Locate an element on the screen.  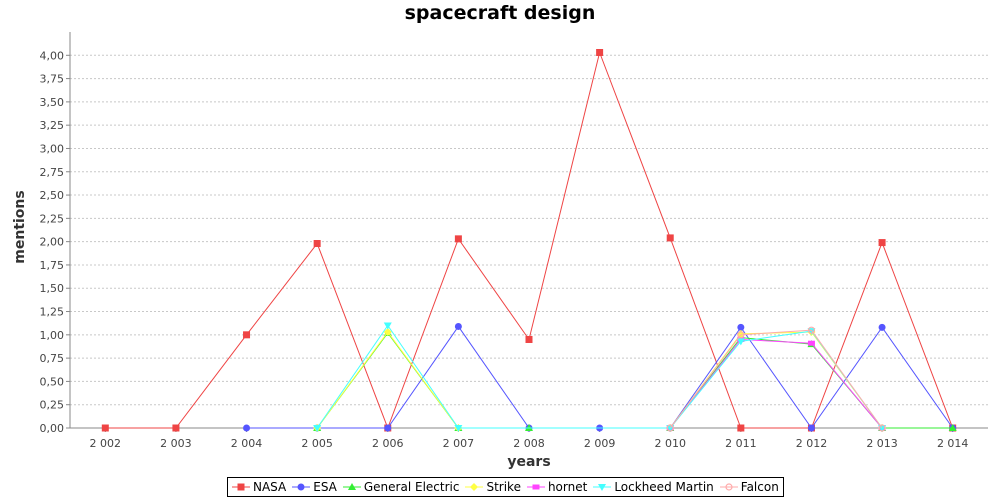
legend-swatch-hornet is located at coordinates (535, 487).